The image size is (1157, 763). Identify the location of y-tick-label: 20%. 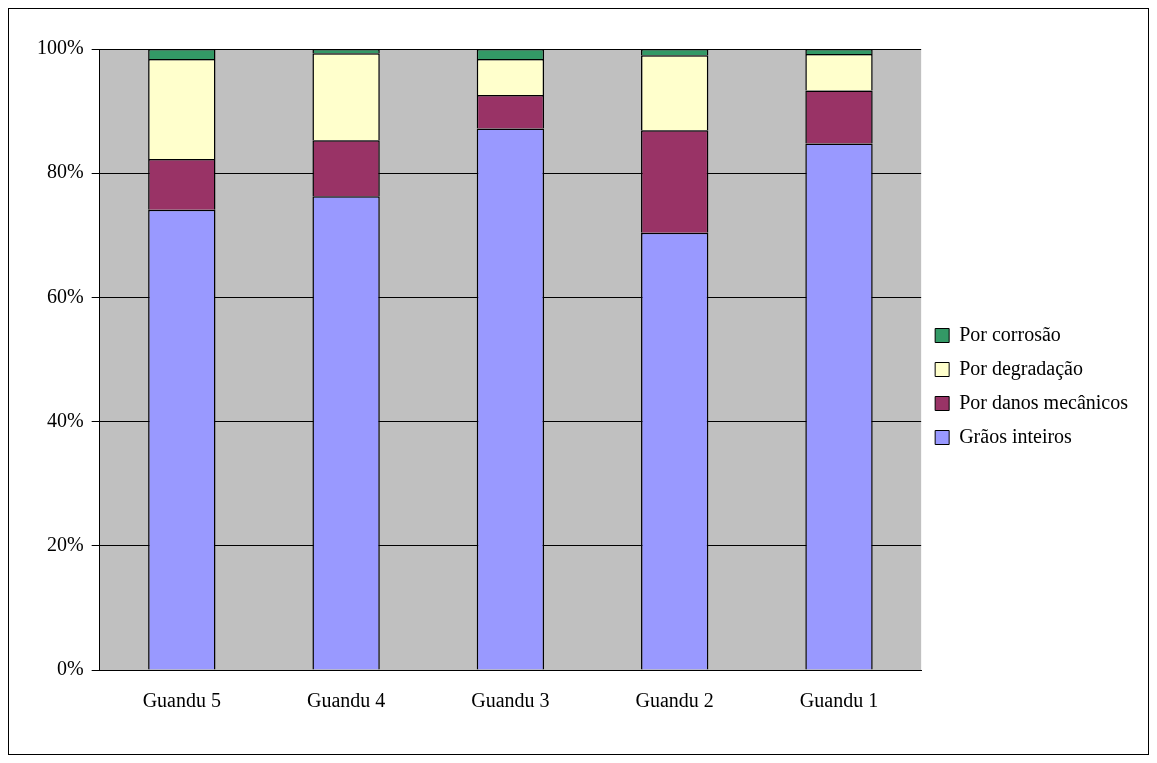
(65, 544).